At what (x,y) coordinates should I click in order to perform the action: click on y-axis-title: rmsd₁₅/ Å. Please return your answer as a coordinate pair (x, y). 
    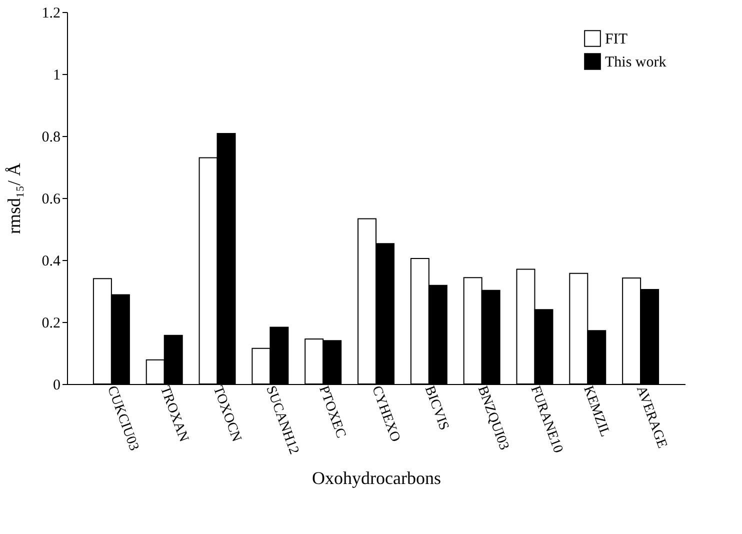
    Looking at the image, I should click on (14, 198).